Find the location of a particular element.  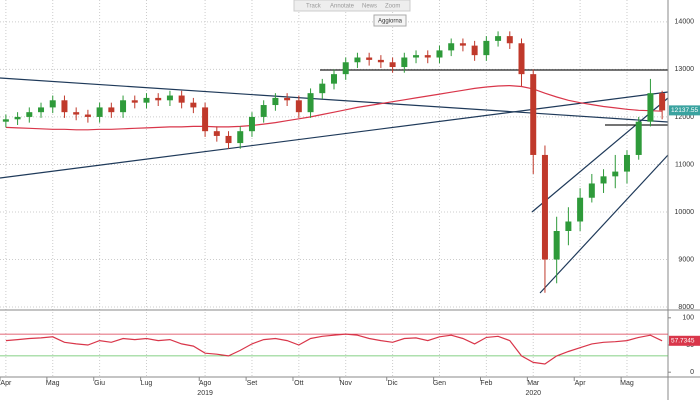

y-tick-label: 13000 is located at coordinates (685, 69).